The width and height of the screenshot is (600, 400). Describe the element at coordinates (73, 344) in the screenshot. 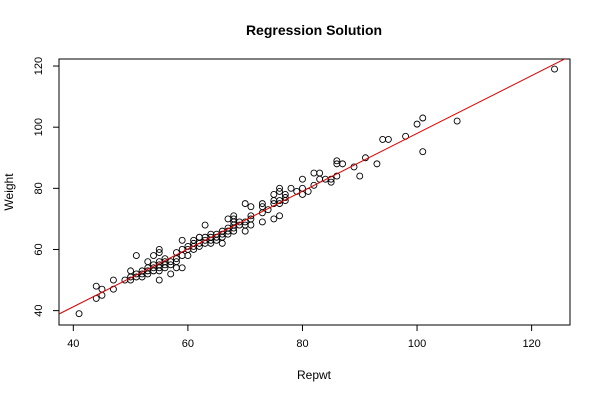

I see `x-tick-label: 40` at that location.